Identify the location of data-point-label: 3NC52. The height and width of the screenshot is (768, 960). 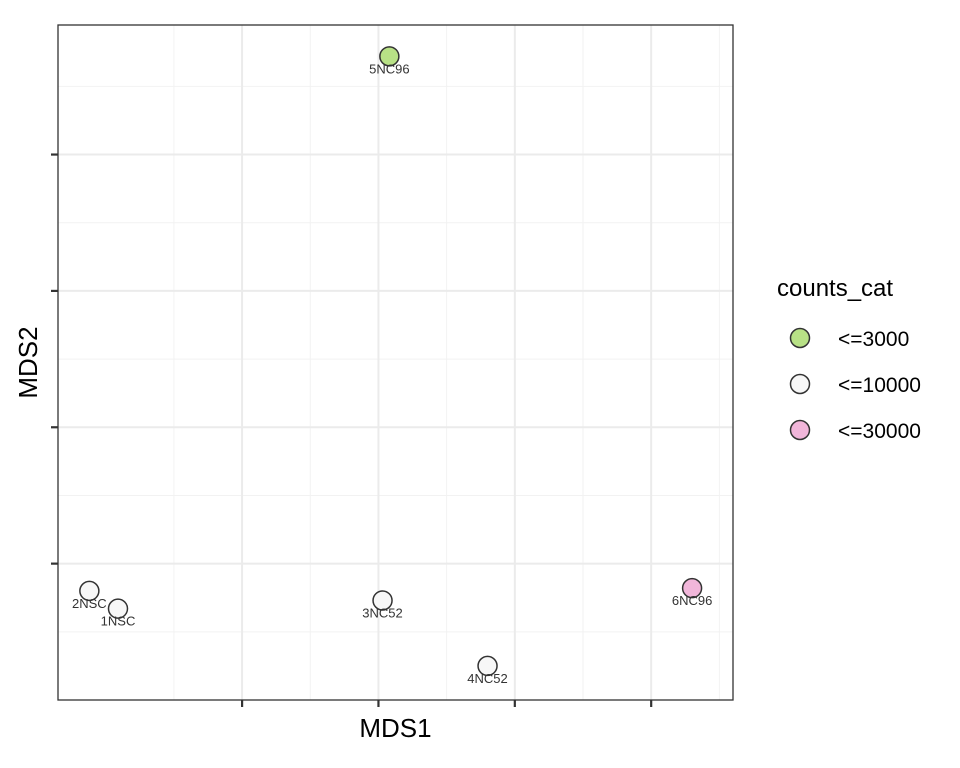
(382, 612).